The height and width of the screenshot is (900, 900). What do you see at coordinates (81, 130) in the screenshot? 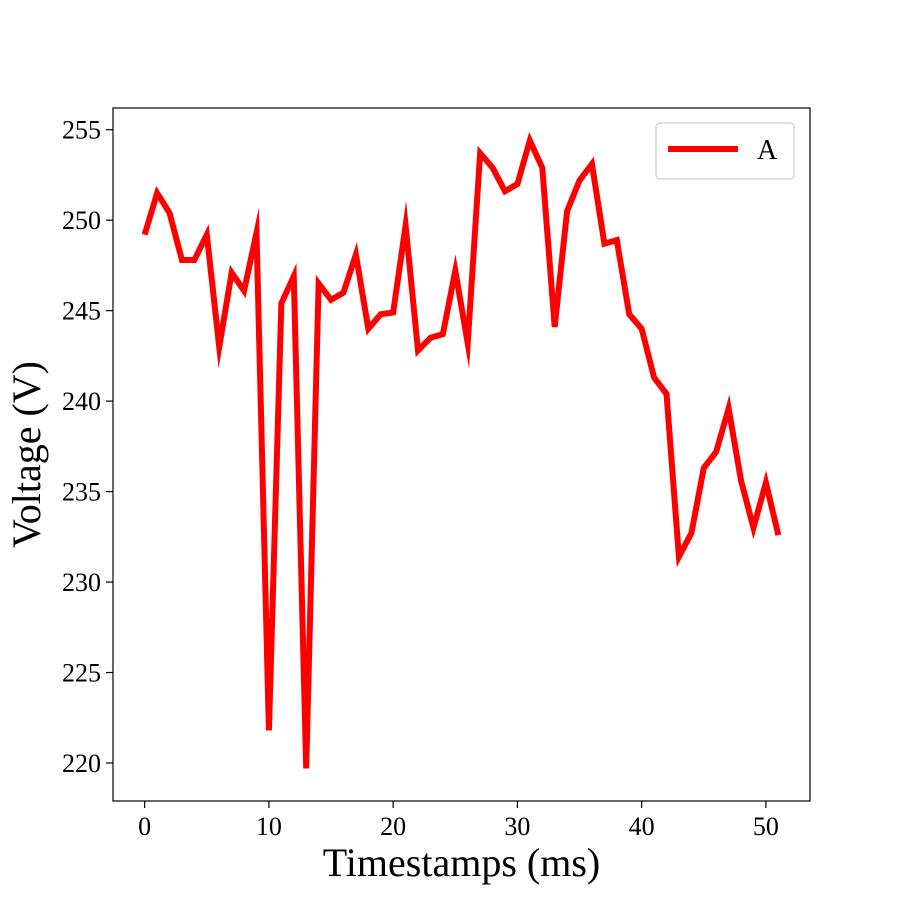
I see `y-tick-label: 255` at bounding box center [81, 130].